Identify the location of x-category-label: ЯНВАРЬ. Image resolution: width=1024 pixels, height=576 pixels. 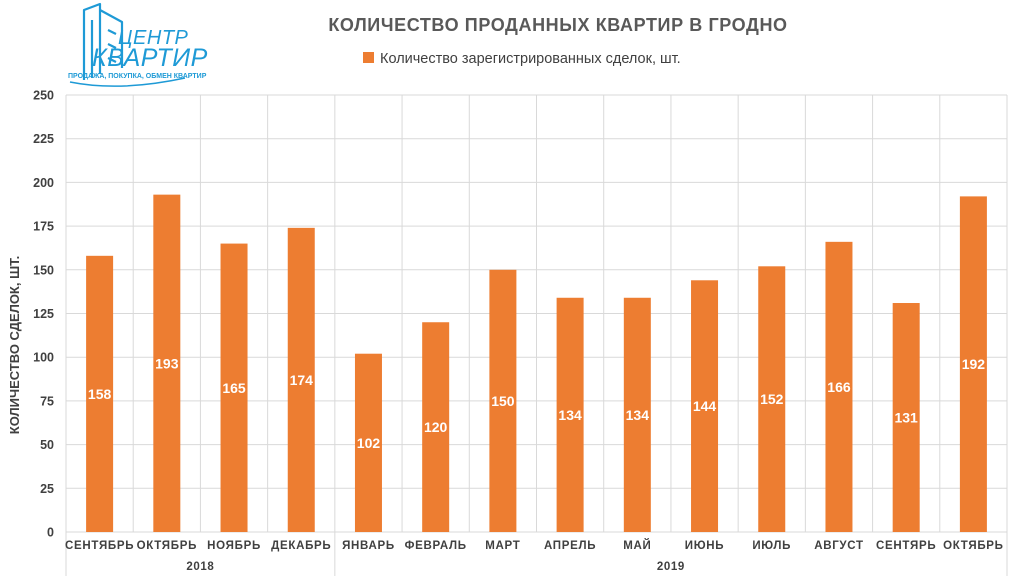
(368, 546).